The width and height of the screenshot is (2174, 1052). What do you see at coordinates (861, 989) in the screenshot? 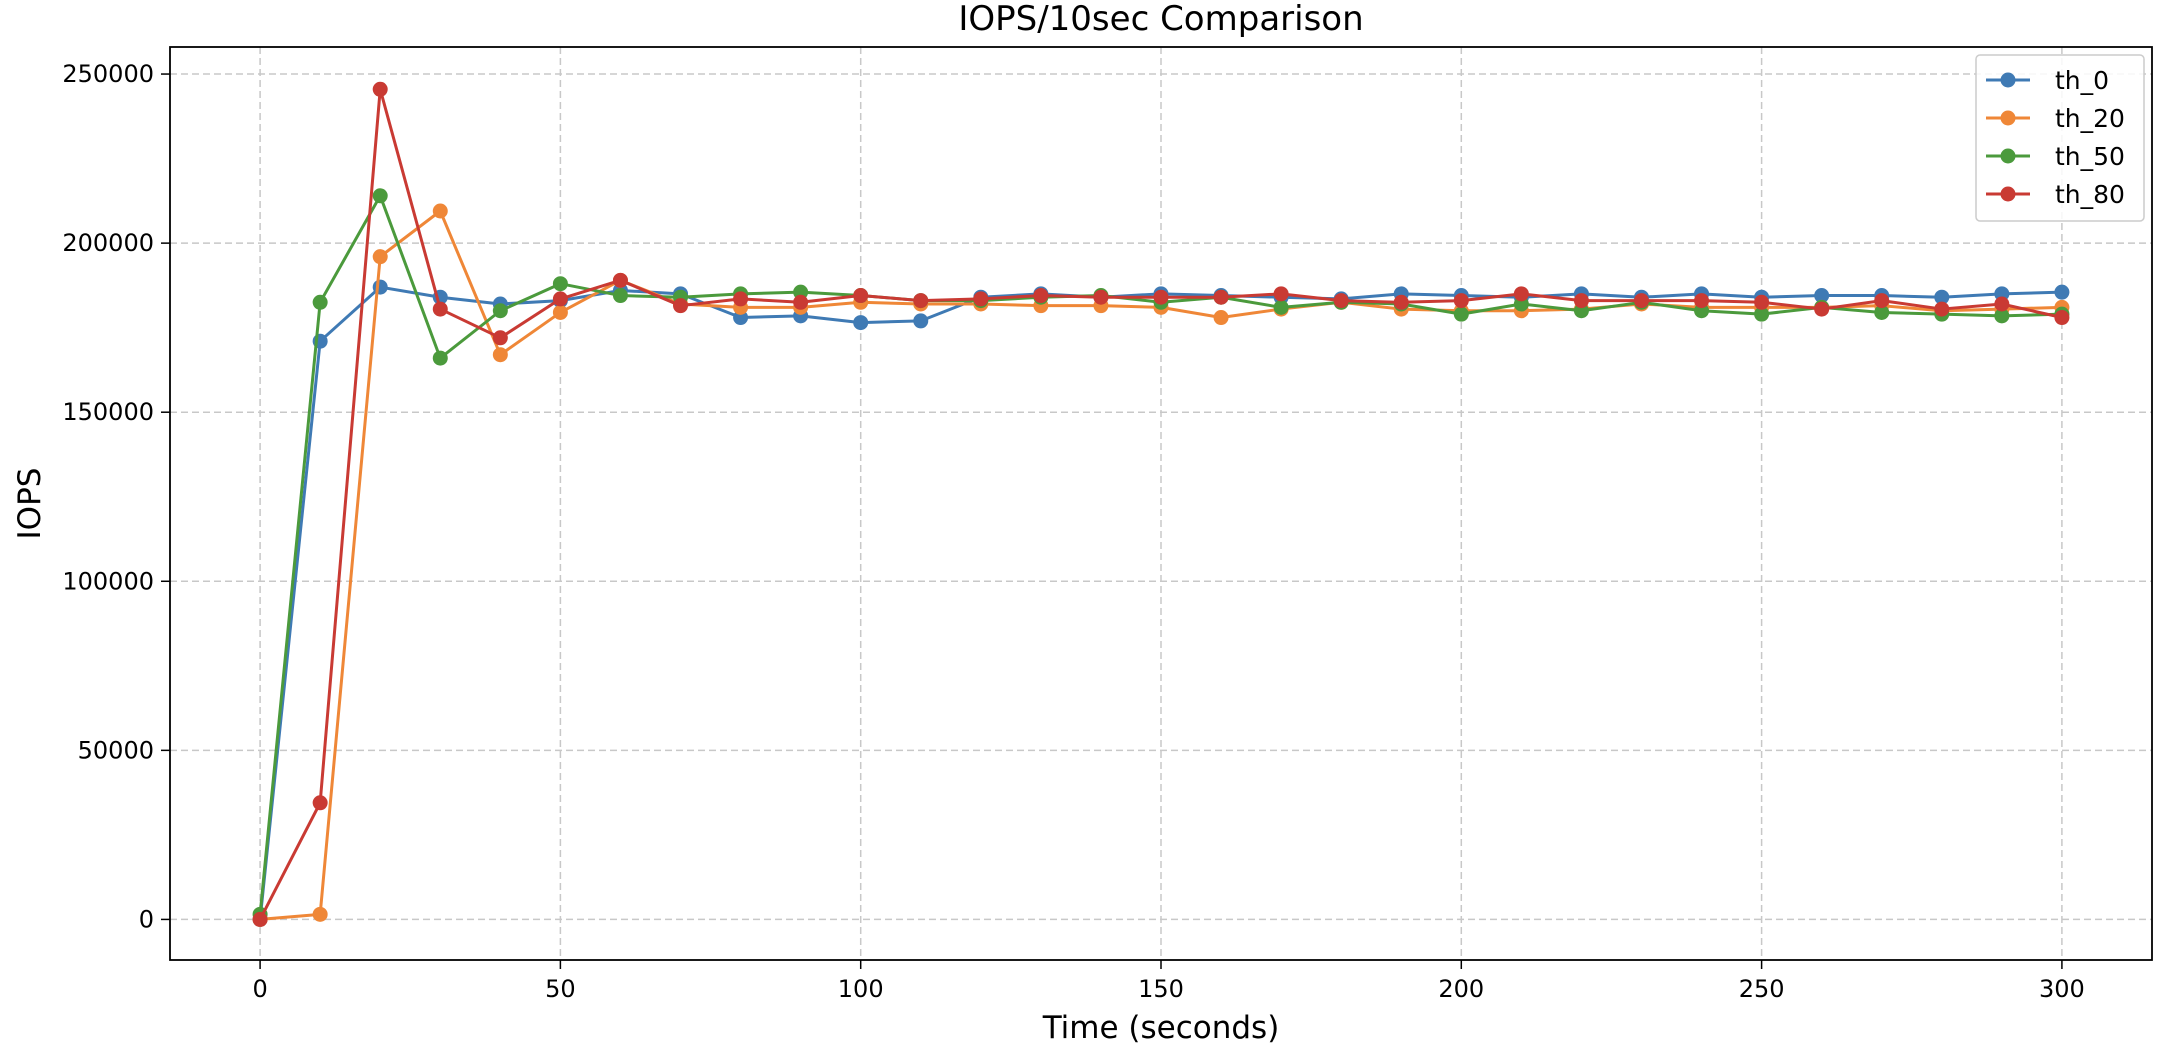
I see `x-tick-label: 100` at bounding box center [861, 989].